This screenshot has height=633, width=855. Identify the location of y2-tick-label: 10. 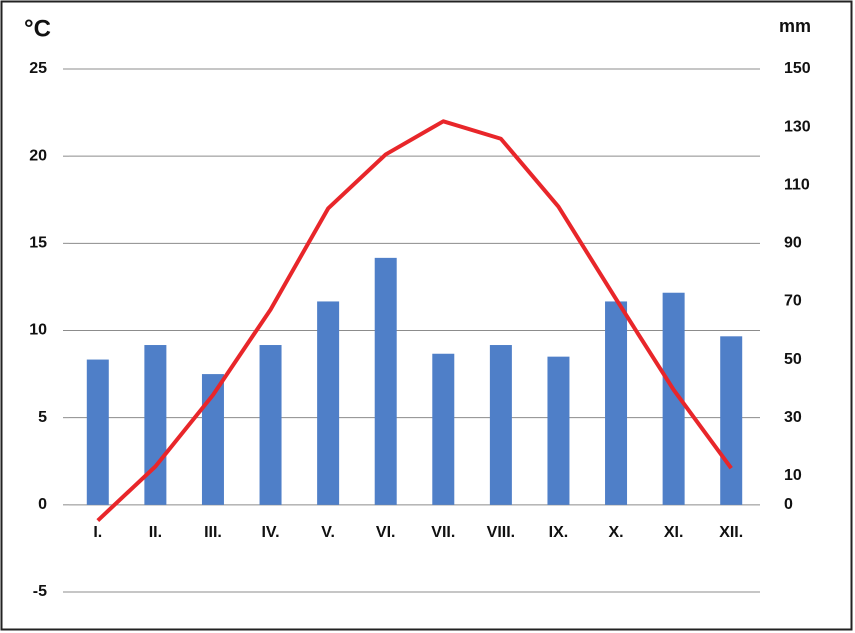
(793, 475).